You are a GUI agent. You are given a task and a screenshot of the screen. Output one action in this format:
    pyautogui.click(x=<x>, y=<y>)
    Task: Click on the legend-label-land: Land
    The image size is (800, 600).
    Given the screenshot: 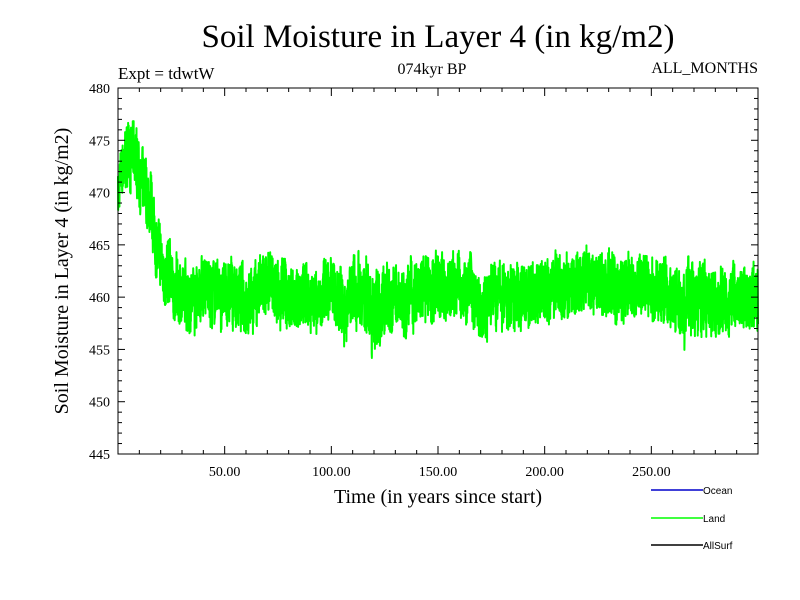 What is the action you would take?
    pyautogui.click(x=714, y=519)
    